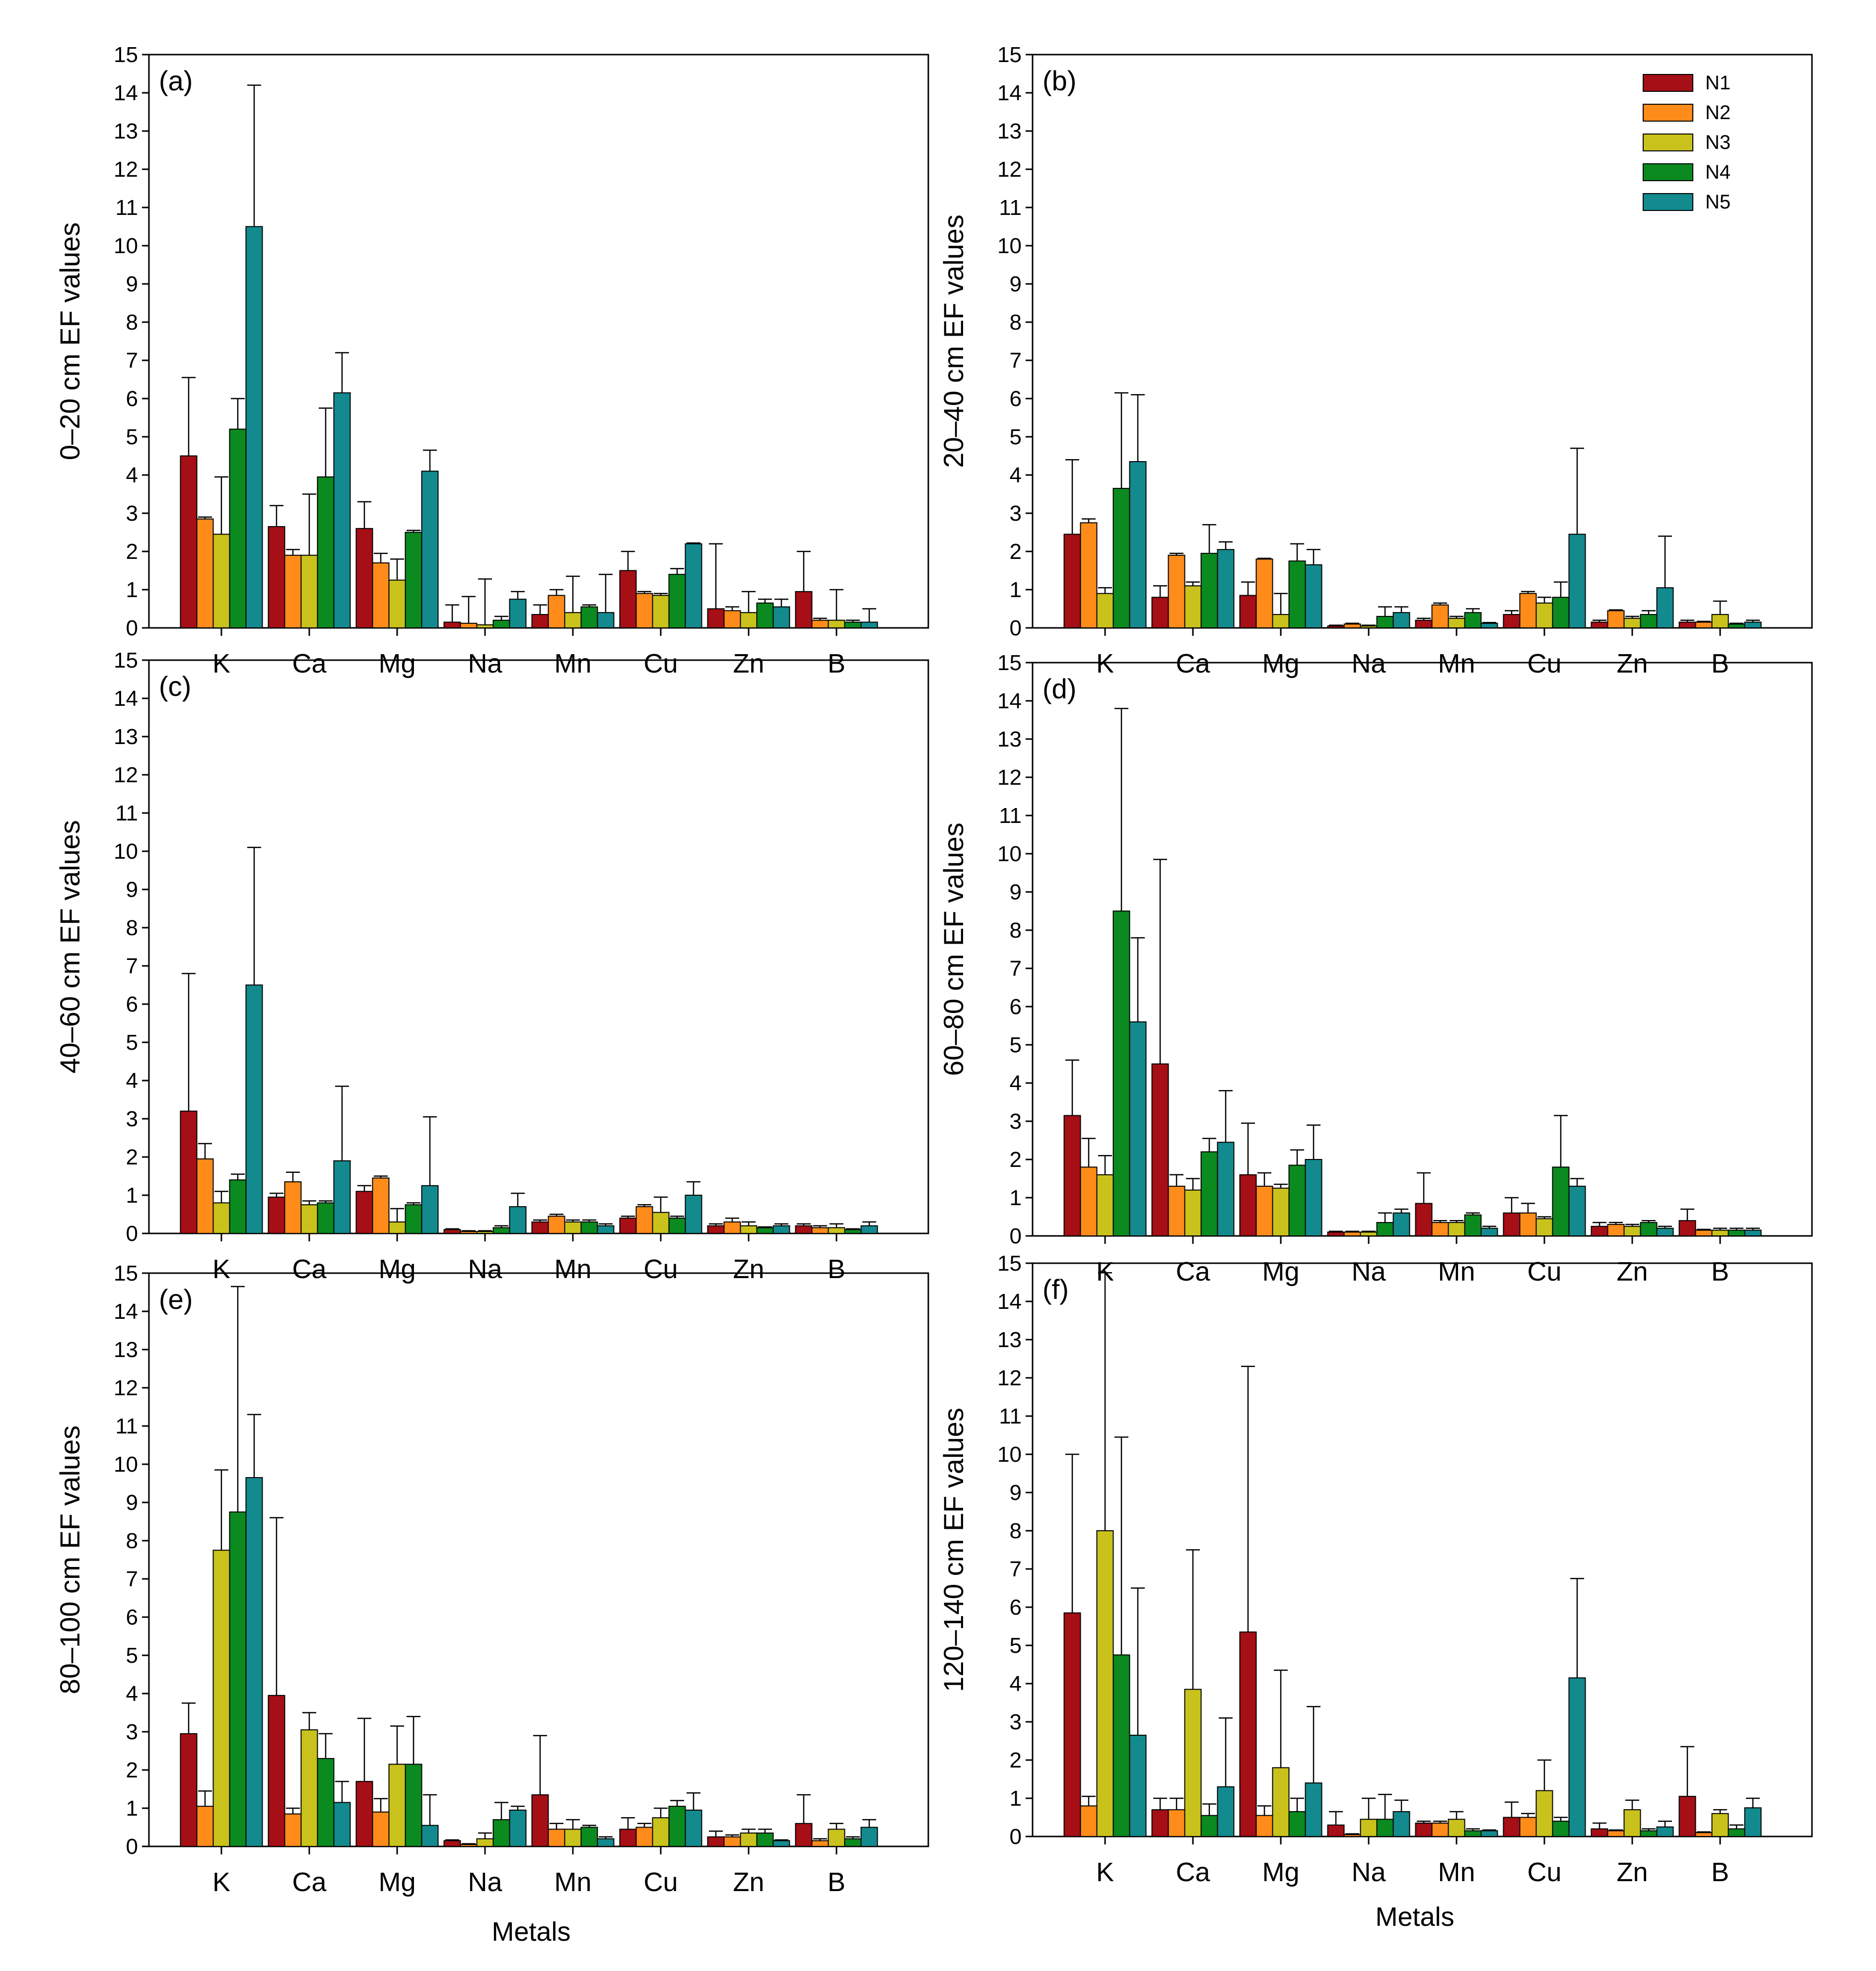 The height and width of the screenshot is (1971, 1876). Describe the element at coordinates (176, 80) in the screenshot. I see `panel-label: (a)` at that location.